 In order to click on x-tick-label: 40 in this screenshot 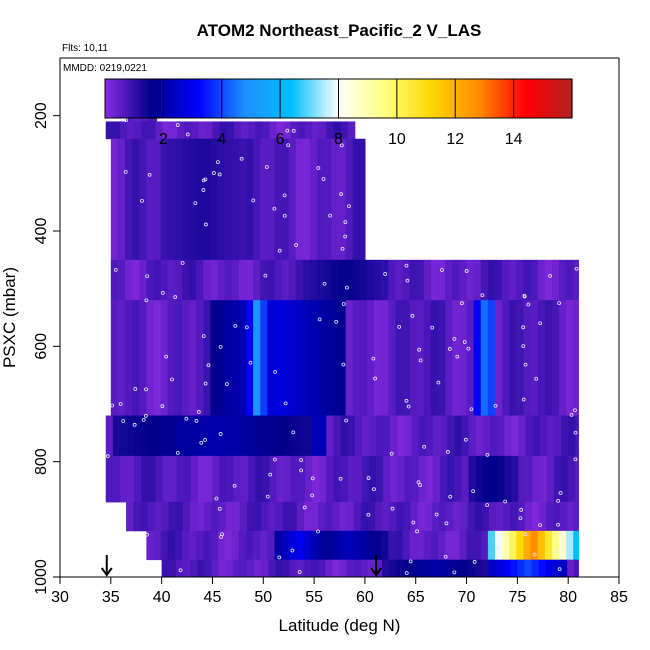, I will do `click(162, 597)`.